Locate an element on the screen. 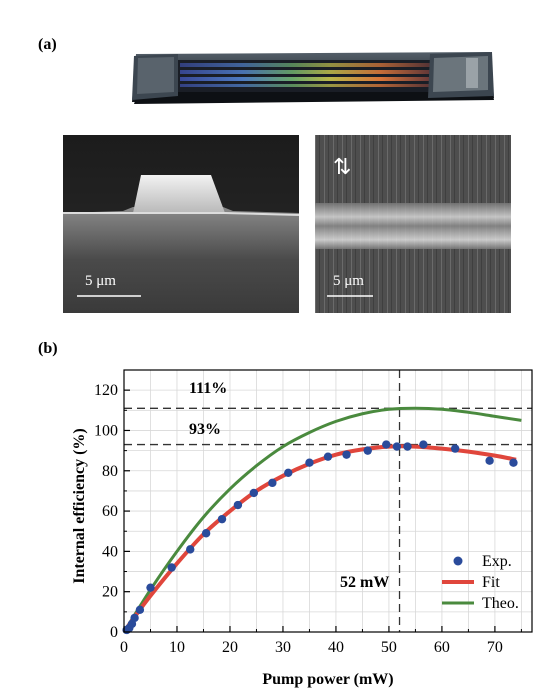 The width and height of the screenshot is (546, 698). x-tick-label: 40 is located at coordinates (336, 647).